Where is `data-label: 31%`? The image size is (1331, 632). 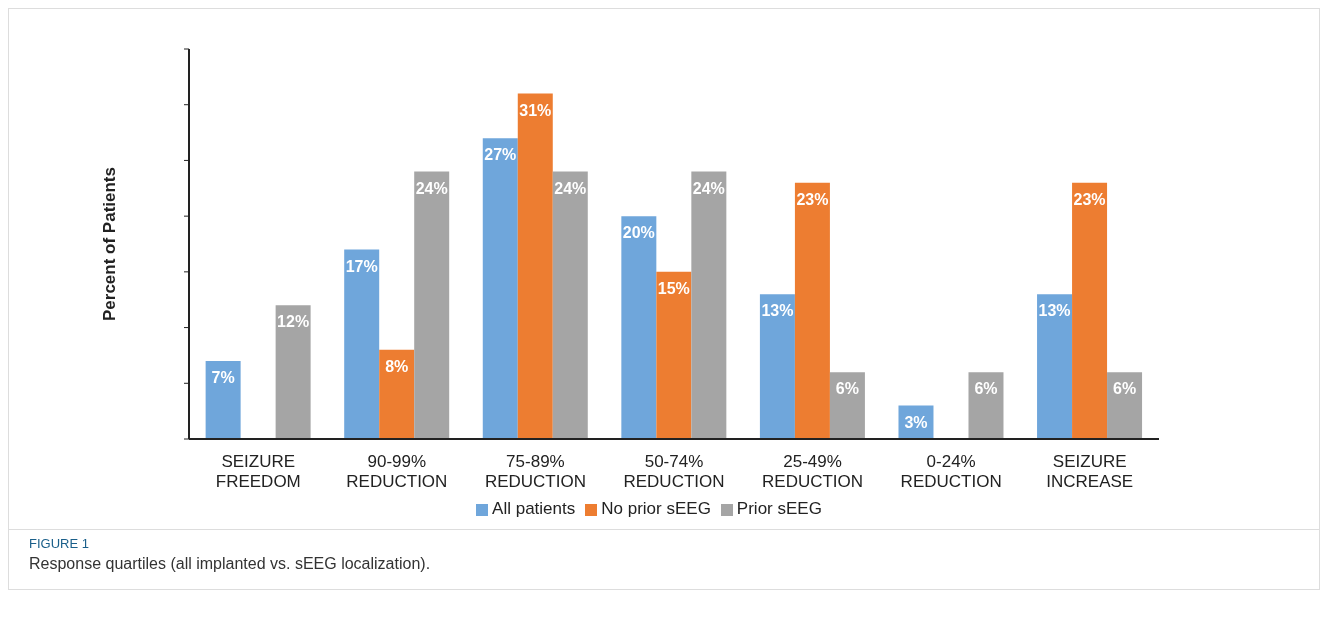
data-label: 31% is located at coordinates (535, 110).